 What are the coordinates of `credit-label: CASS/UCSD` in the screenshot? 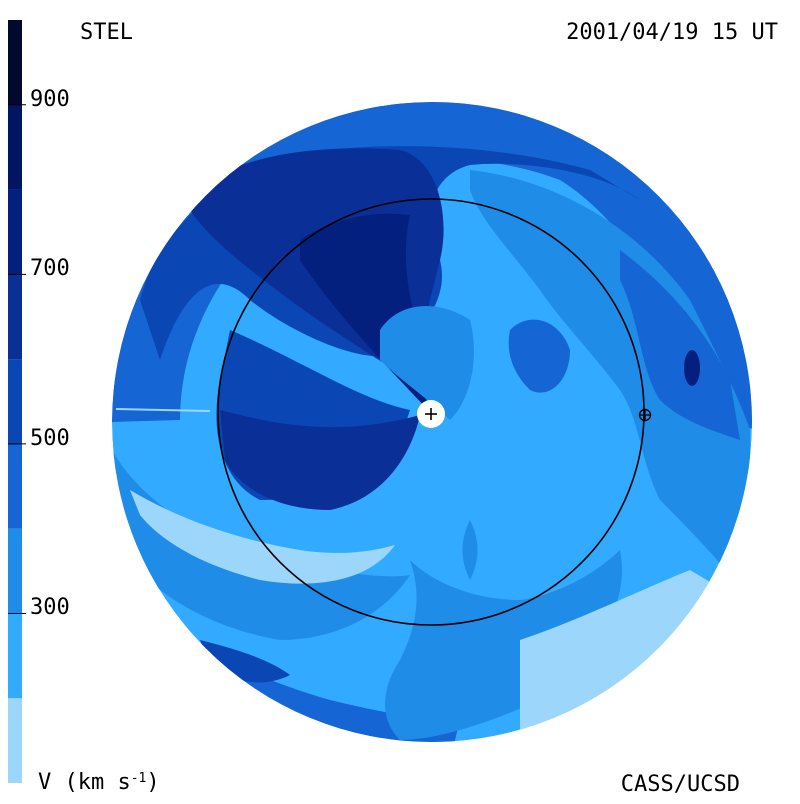 It's located at (680, 784).